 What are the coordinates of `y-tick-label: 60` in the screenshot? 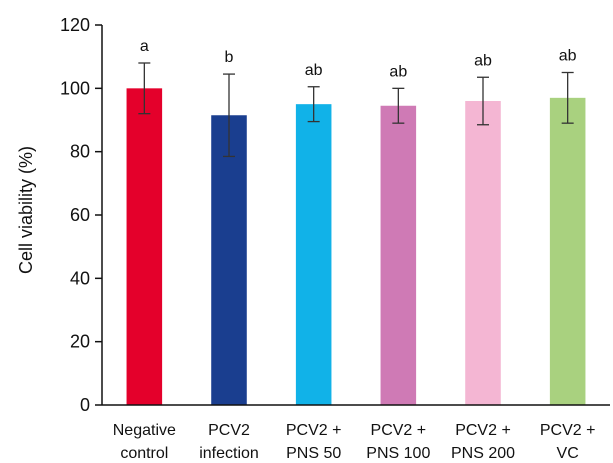 It's located at (80, 215).